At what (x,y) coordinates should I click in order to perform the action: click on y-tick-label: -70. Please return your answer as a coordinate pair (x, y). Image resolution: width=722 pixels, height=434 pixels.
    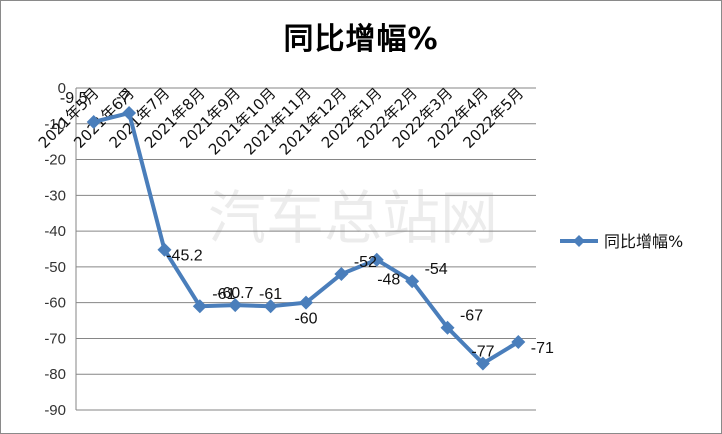
    Looking at the image, I should click on (55, 338).